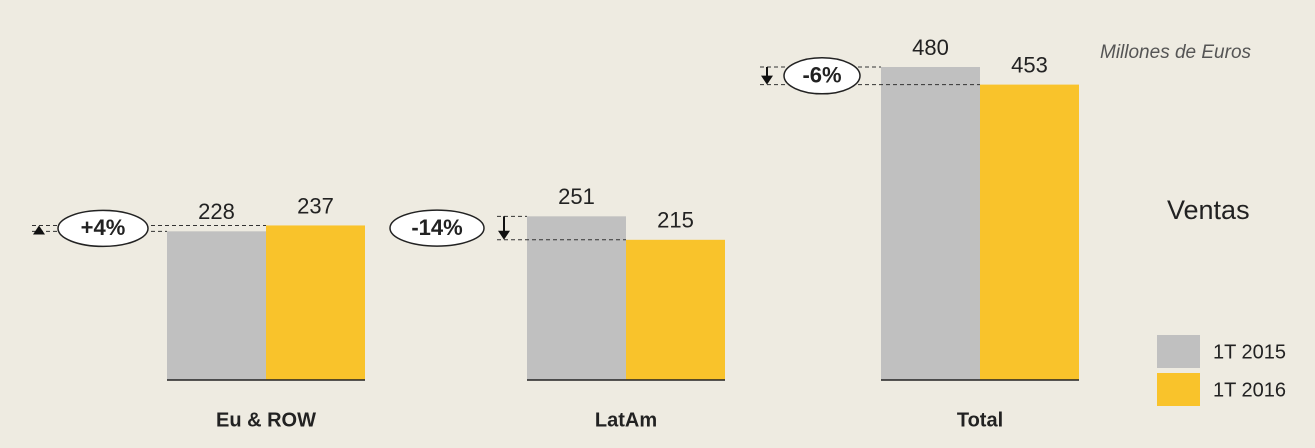 The image size is (1315, 448). What do you see at coordinates (1249, 390) in the screenshot?
I see `legend-label: 1T 2016` at bounding box center [1249, 390].